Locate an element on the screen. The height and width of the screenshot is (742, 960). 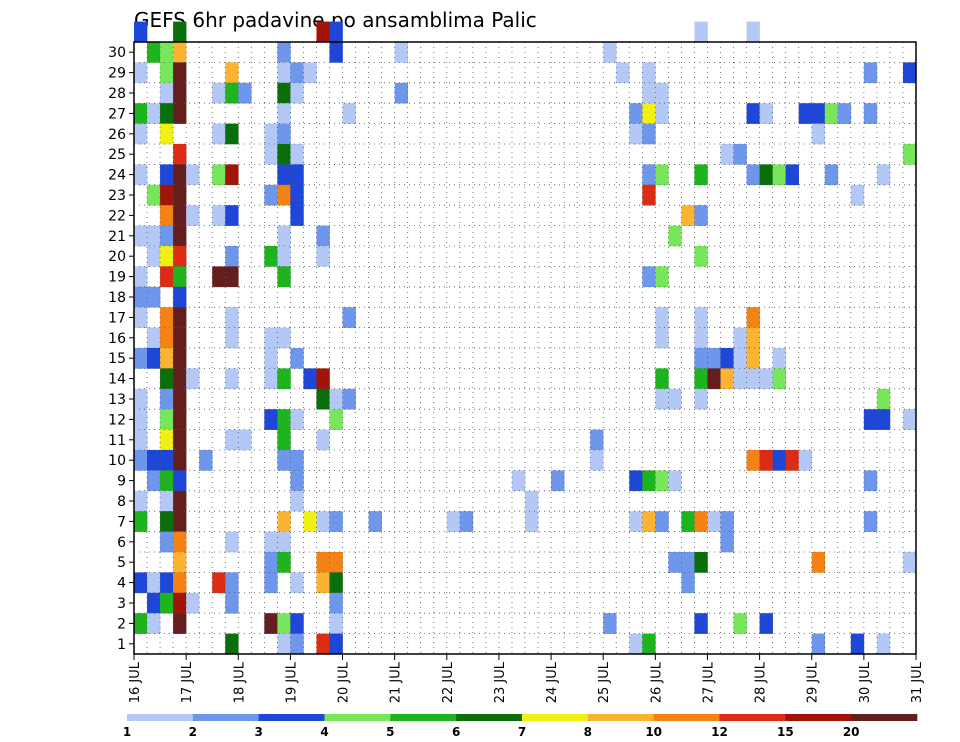
y-tick-label: 26 is located at coordinates (117, 135).